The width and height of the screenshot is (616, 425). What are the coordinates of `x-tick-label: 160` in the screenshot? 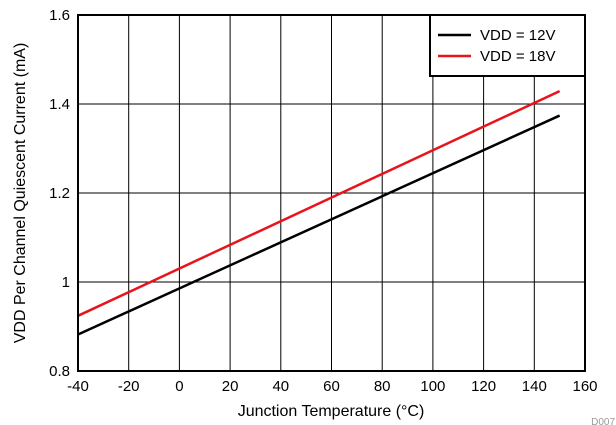 It's located at (584, 386).